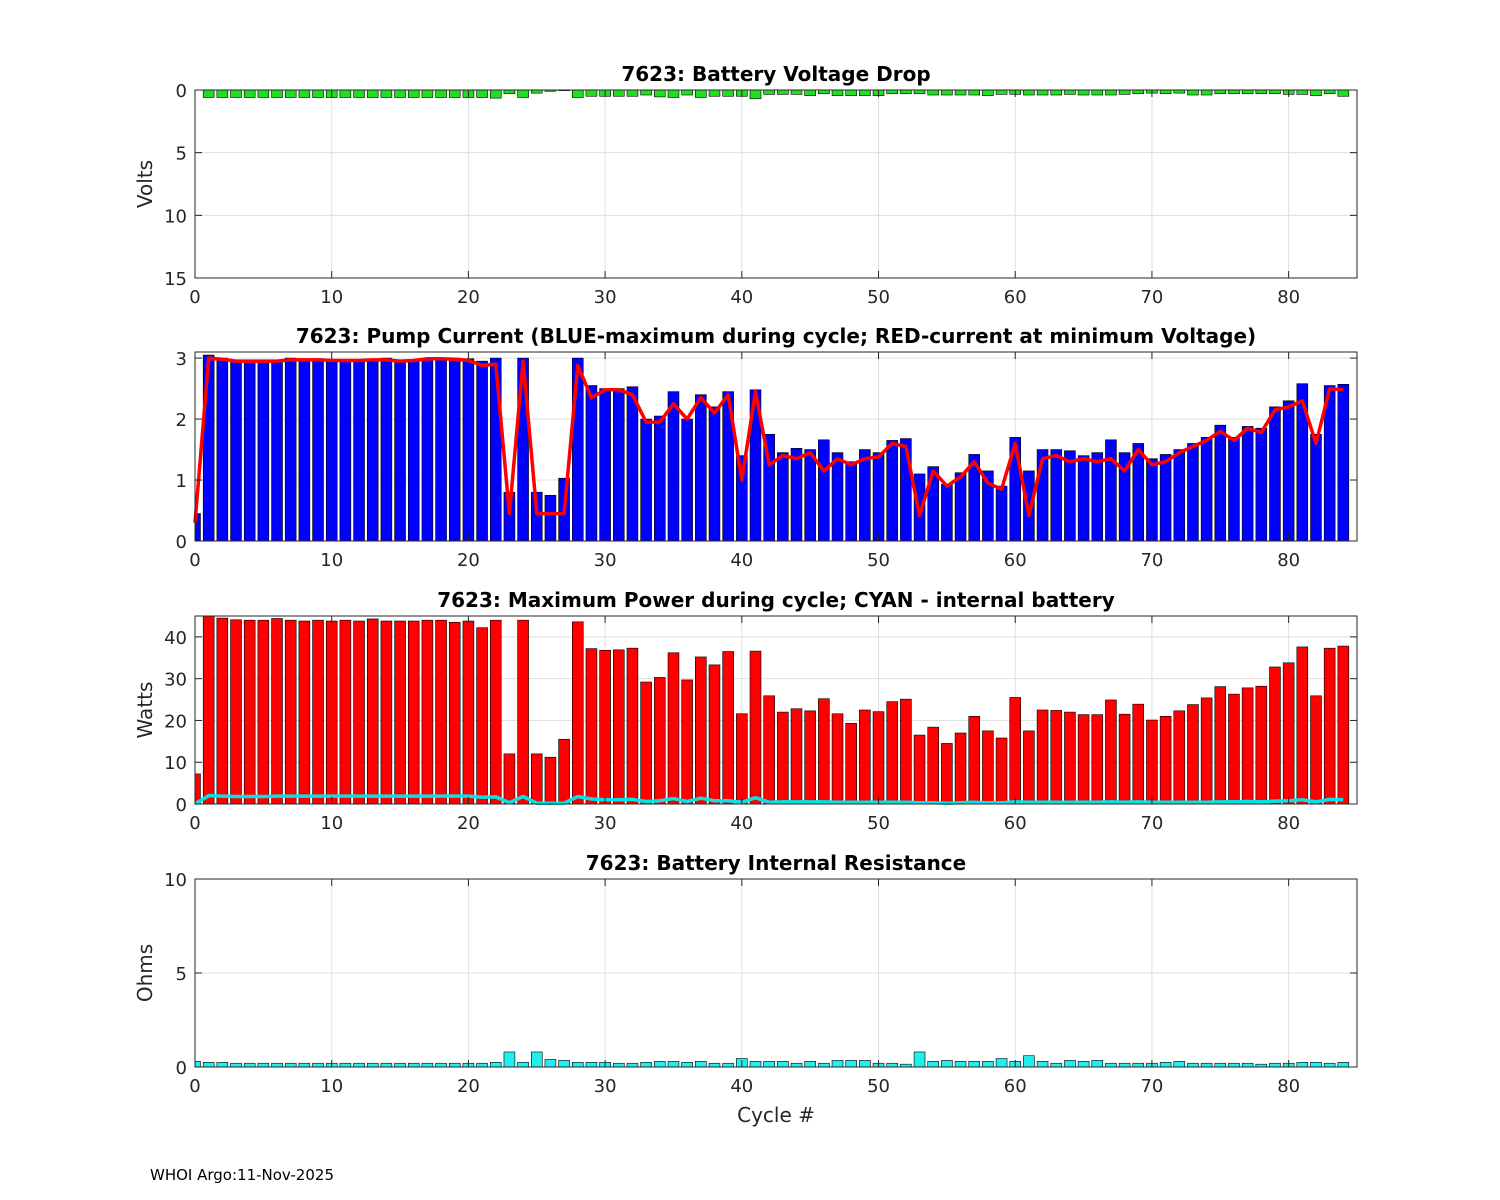 Image resolution: width=1500 pixels, height=1200 pixels. Describe the element at coordinates (468, 297) in the screenshot. I see `x-tick-label: 20` at that location.